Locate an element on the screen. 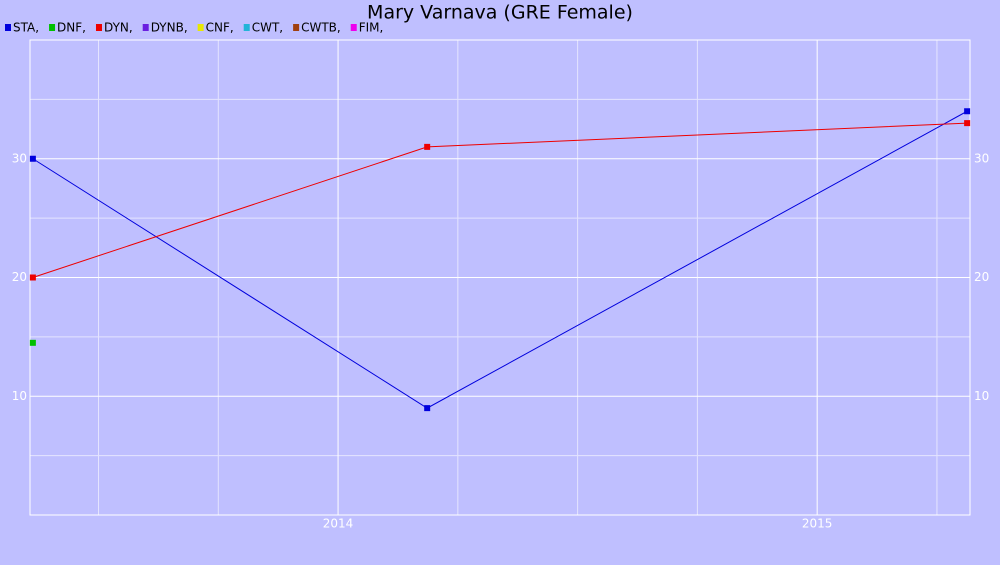 Image resolution: width=1000 pixels, height=565 pixels. y-tick-label: 20 is located at coordinates (19, 277).